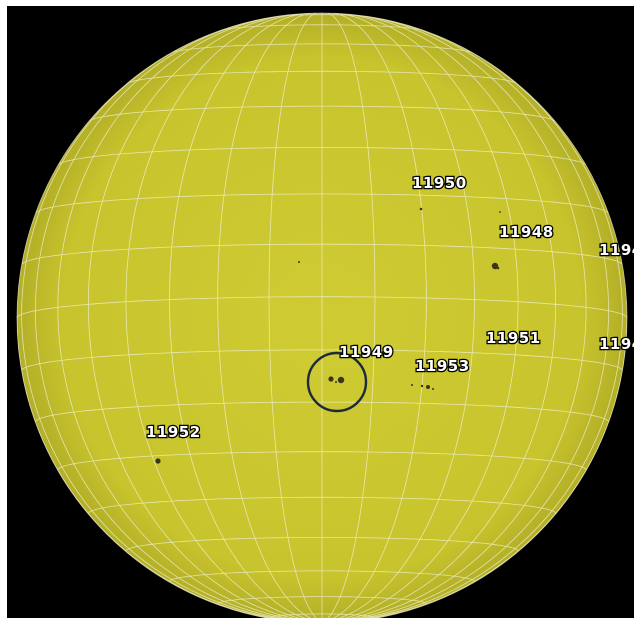  What do you see at coordinates (620, 250) in the screenshot?
I see `region-label-11946: 11946` at bounding box center [620, 250].